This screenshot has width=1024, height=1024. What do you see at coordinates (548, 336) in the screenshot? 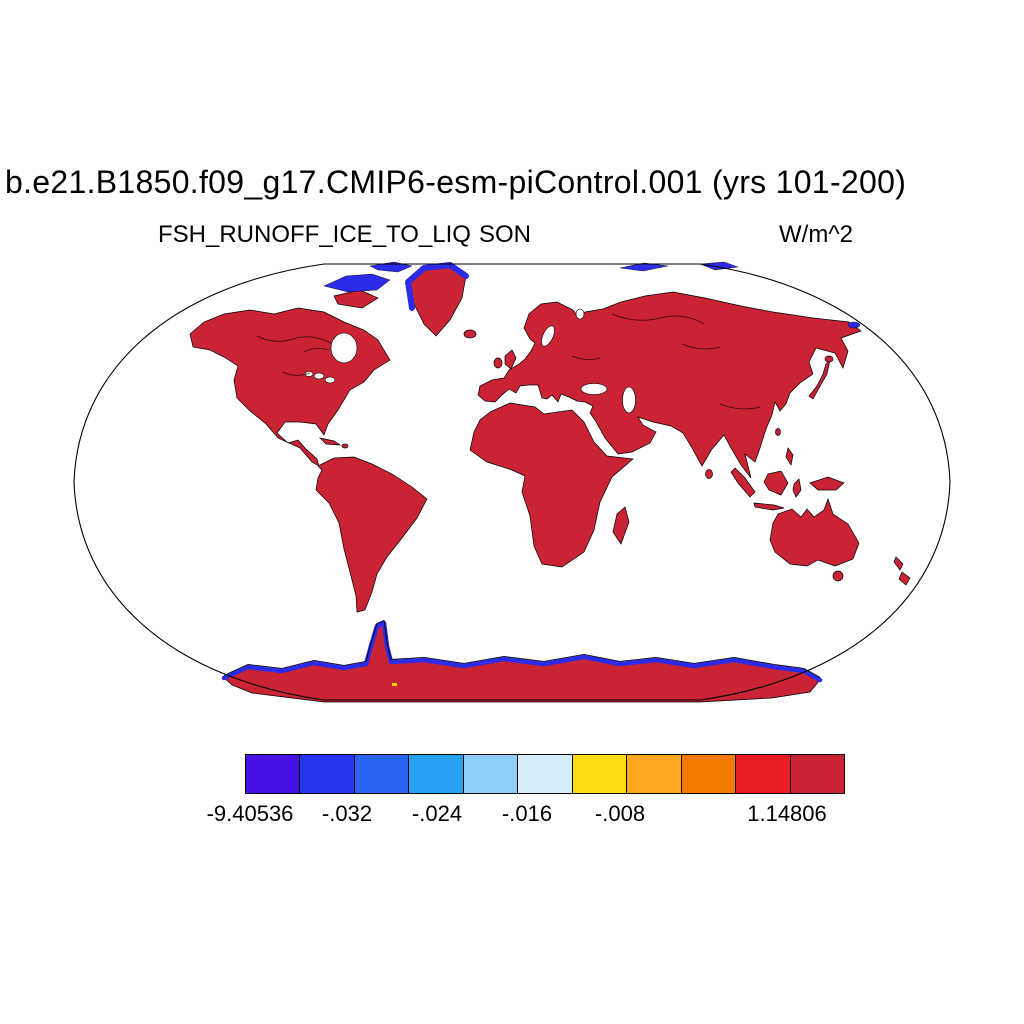
I see `baltic-sea` at bounding box center [548, 336].